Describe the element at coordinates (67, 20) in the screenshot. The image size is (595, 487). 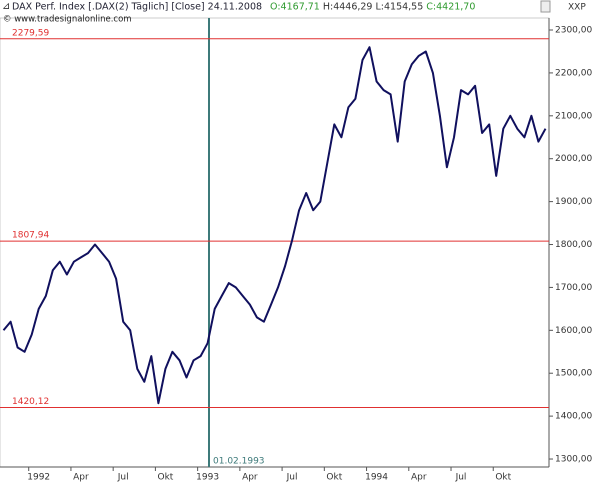
I see `source: © www.tradesignalonline.com` at that location.